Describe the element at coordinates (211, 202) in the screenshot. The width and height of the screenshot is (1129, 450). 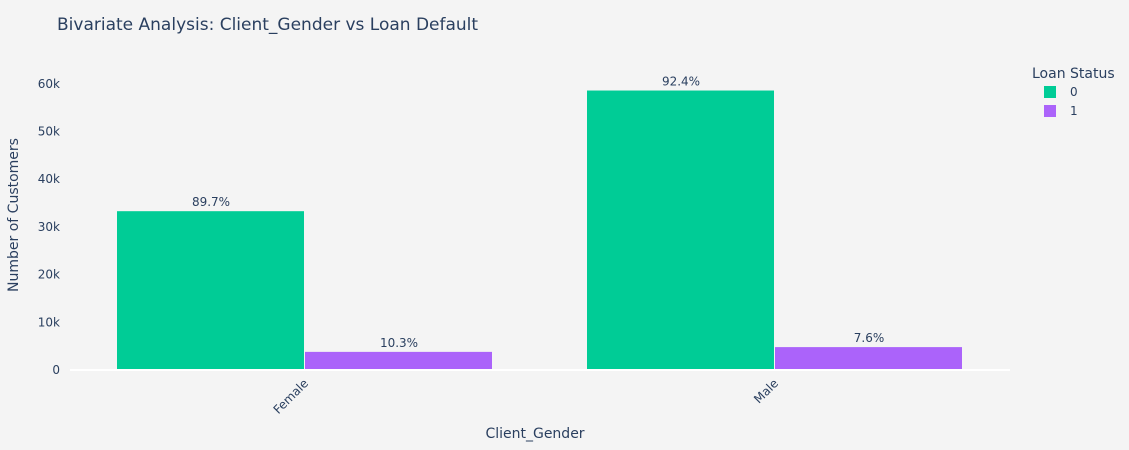
I see `bar-data-label: 89.7%` at that location.